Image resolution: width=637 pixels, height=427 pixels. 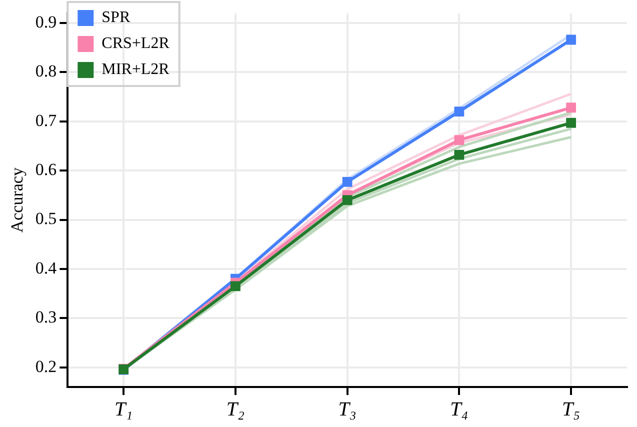 I want to click on x-tick-label: T₅, so click(x=571, y=409).